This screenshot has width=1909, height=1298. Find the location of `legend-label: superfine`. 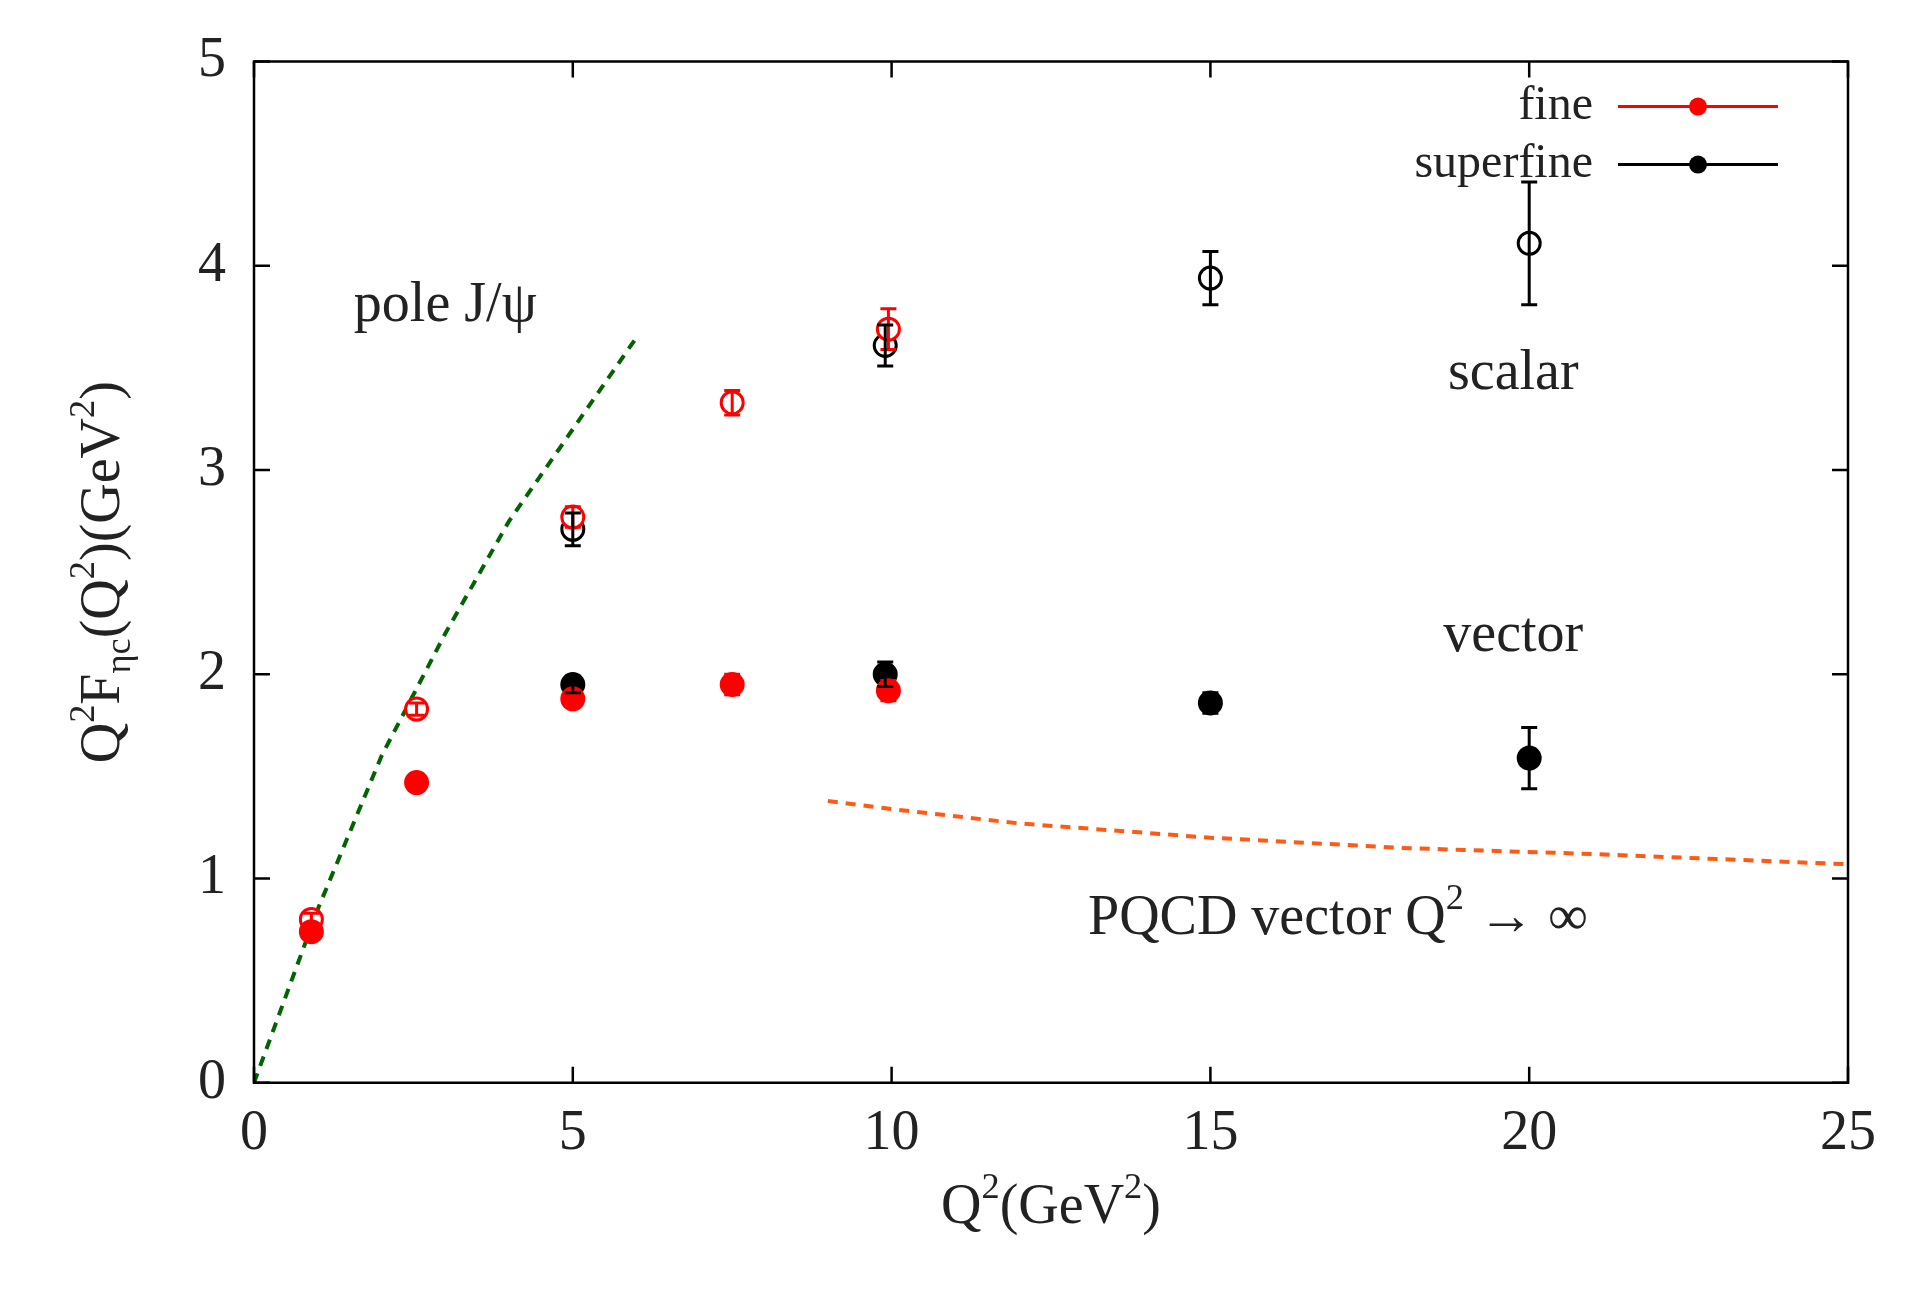

legend-label: superfine is located at coordinates (1503, 161).